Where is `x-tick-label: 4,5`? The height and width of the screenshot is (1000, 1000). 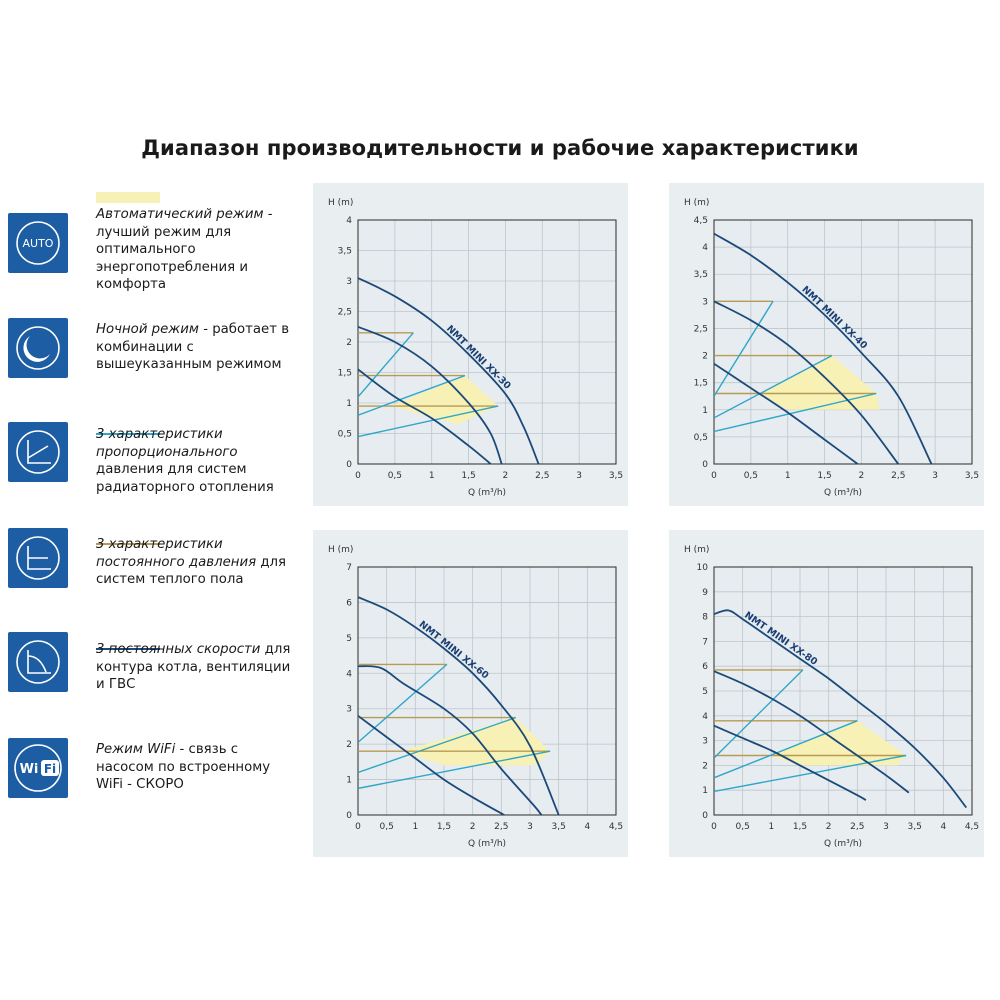
x-tick-label: 4,5 is located at coordinates (972, 827).